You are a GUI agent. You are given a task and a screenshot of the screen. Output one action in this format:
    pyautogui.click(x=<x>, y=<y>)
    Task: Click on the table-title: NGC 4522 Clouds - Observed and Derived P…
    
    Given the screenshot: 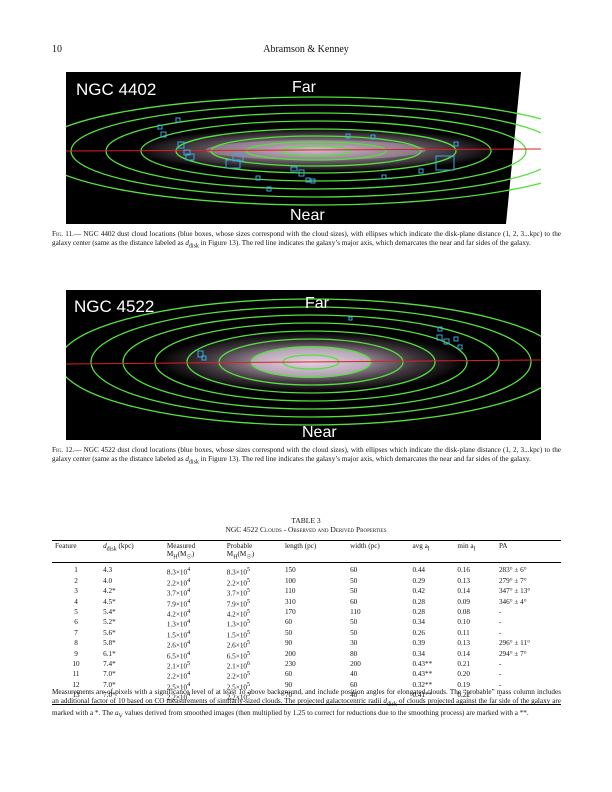 What is the action you would take?
    pyautogui.click(x=306, y=529)
    